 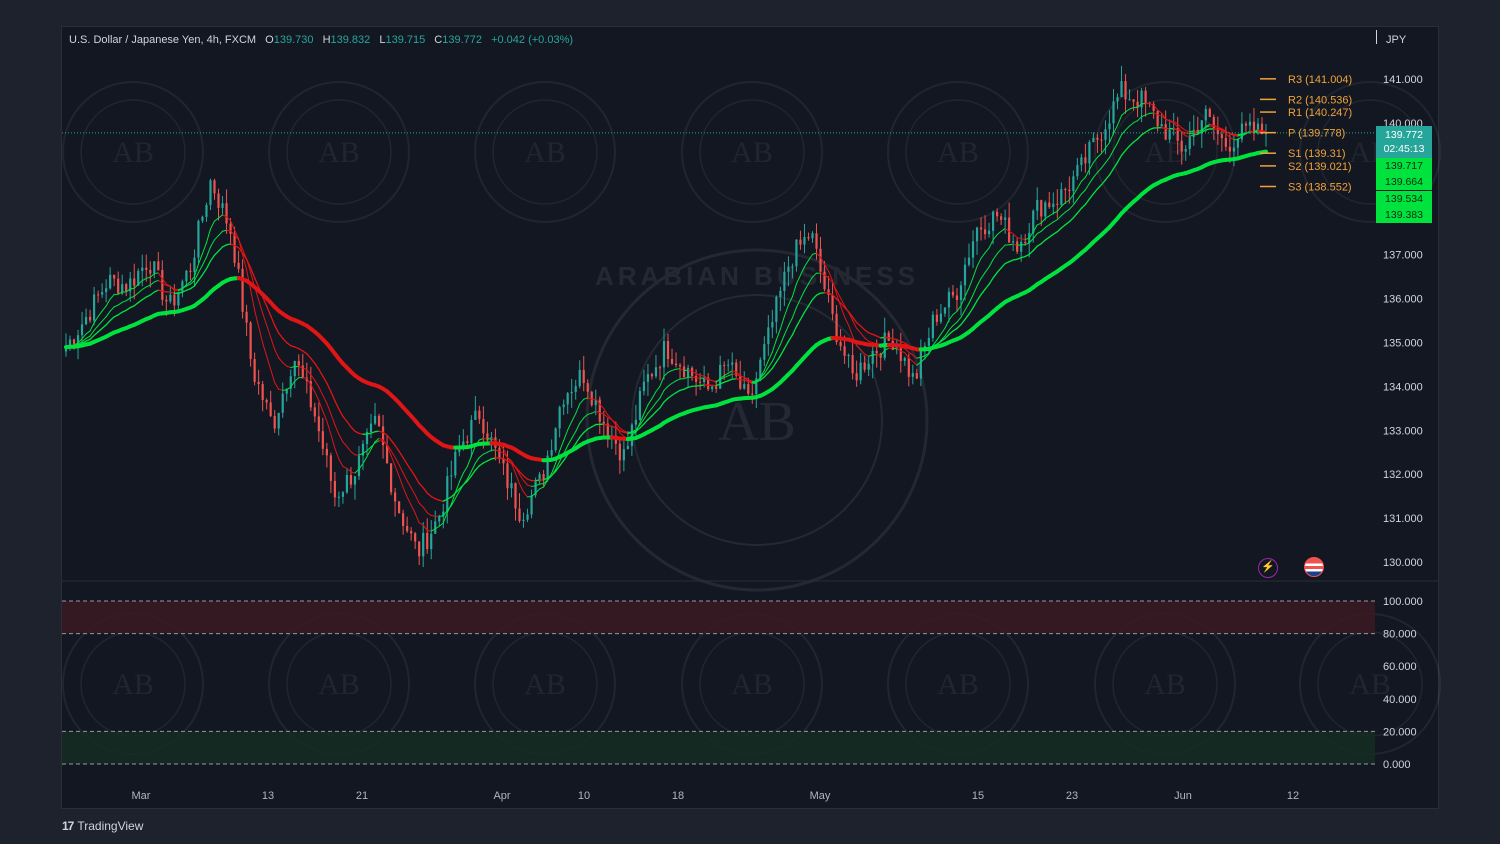 I want to click on us-flag-event-icon, so click(x=1314, y=567).